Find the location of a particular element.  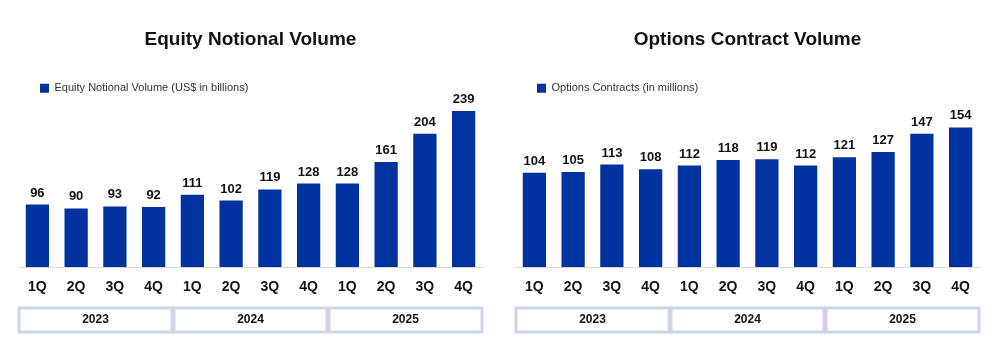

data-label: 127 is located at coordinates (883, 139).